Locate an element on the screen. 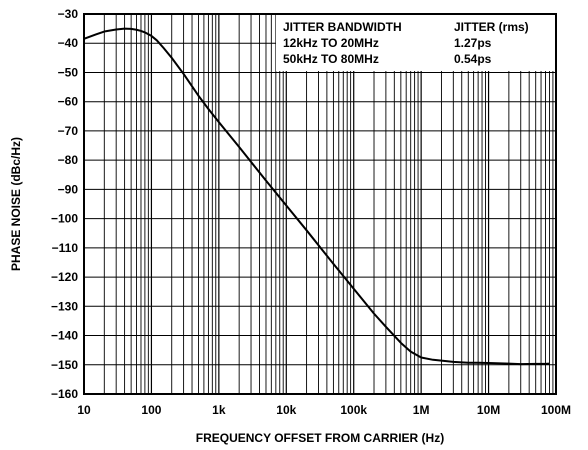  y-axis-title: PHASE NOISE (dBc/Hz) is located at coordinates (16, 204).